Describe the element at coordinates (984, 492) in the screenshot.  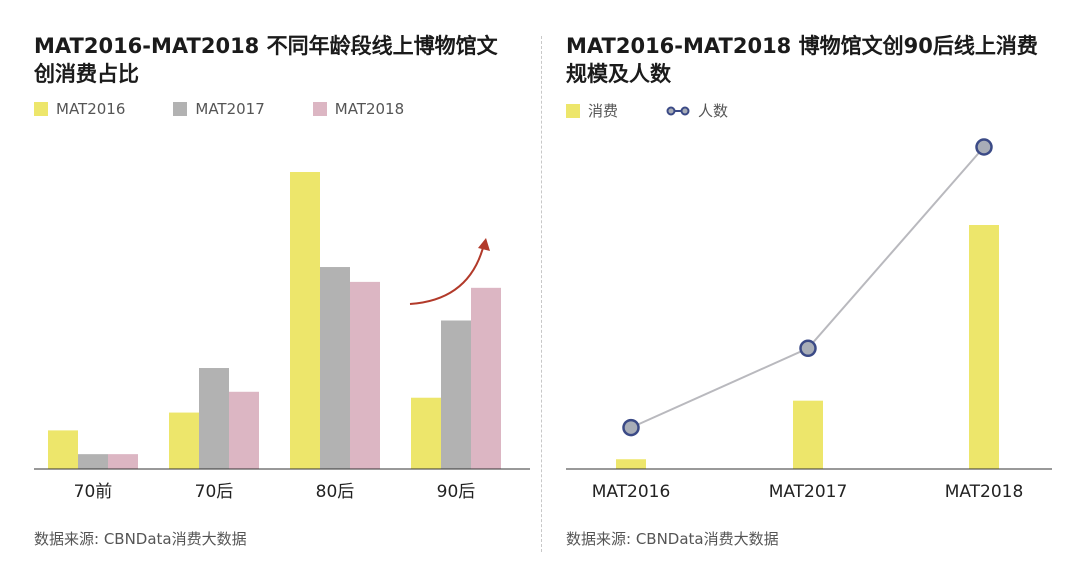
I see `x-tick-label: MAT2018` at that location.